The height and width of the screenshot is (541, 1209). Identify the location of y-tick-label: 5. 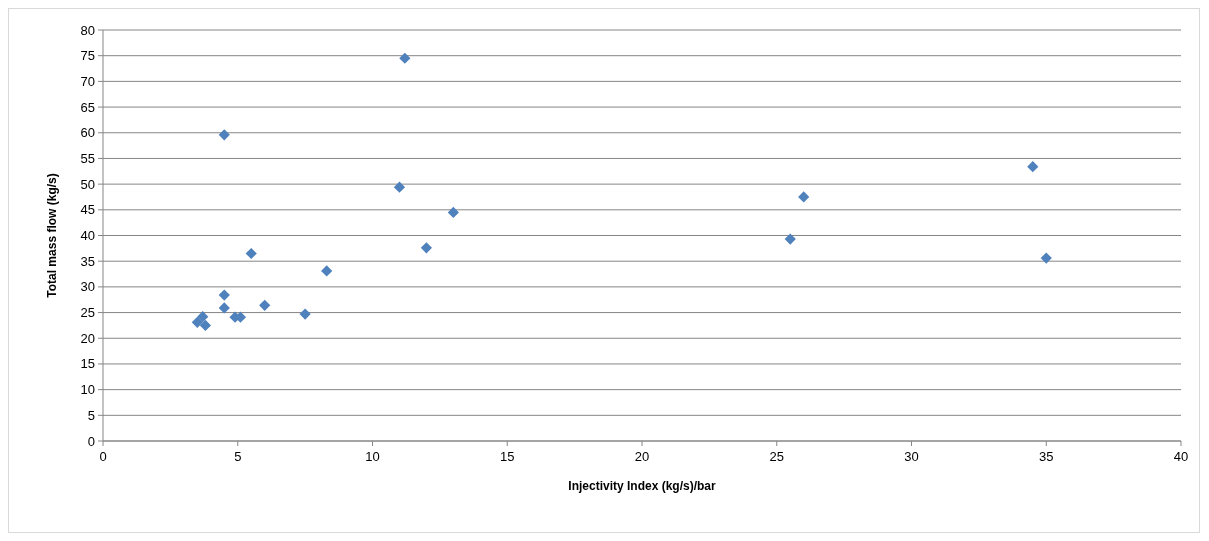
(91, 415).